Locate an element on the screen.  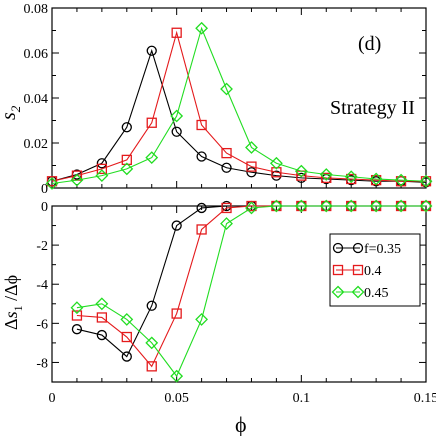
top-y-axis-label: s2 is located at coordinates (11, 112).